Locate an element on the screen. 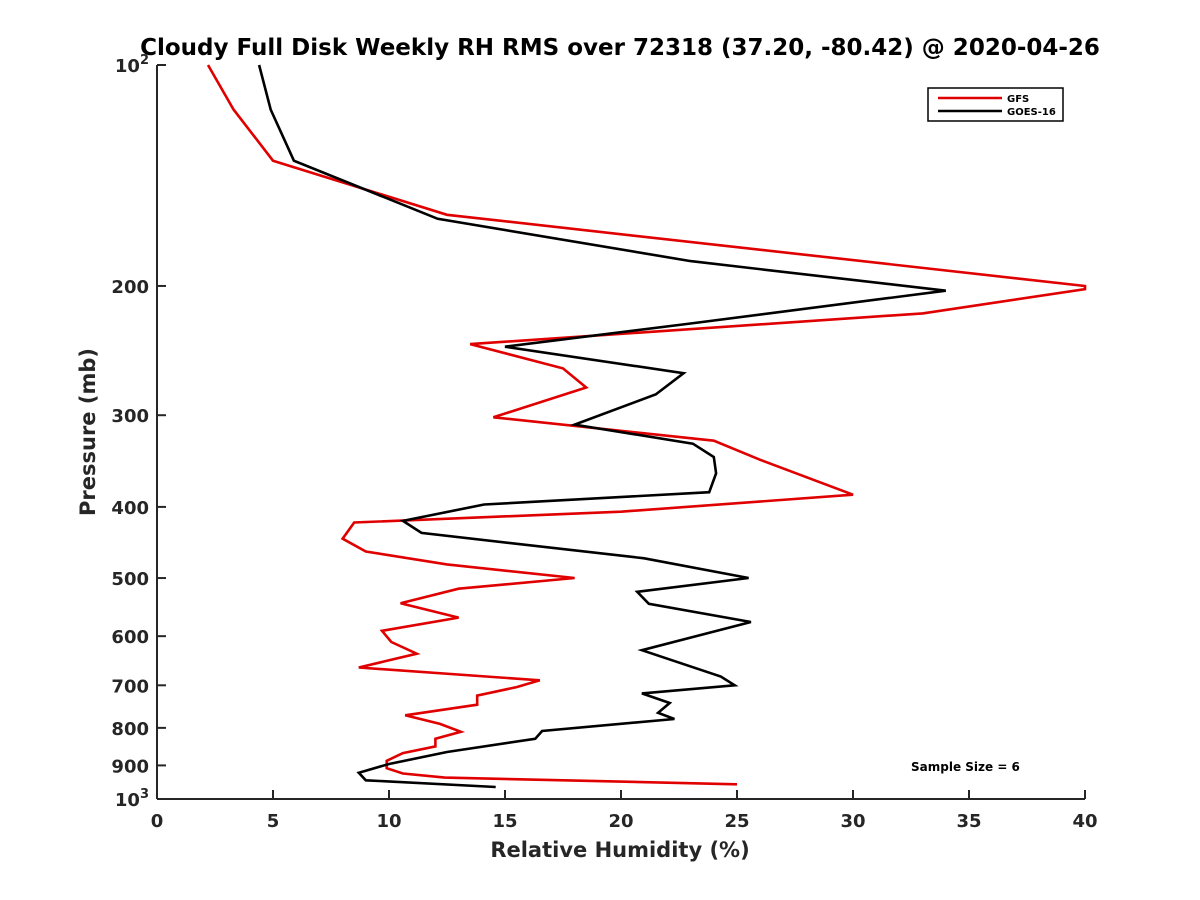  x-tick-label: 25 is located at coordinates (736, 821).